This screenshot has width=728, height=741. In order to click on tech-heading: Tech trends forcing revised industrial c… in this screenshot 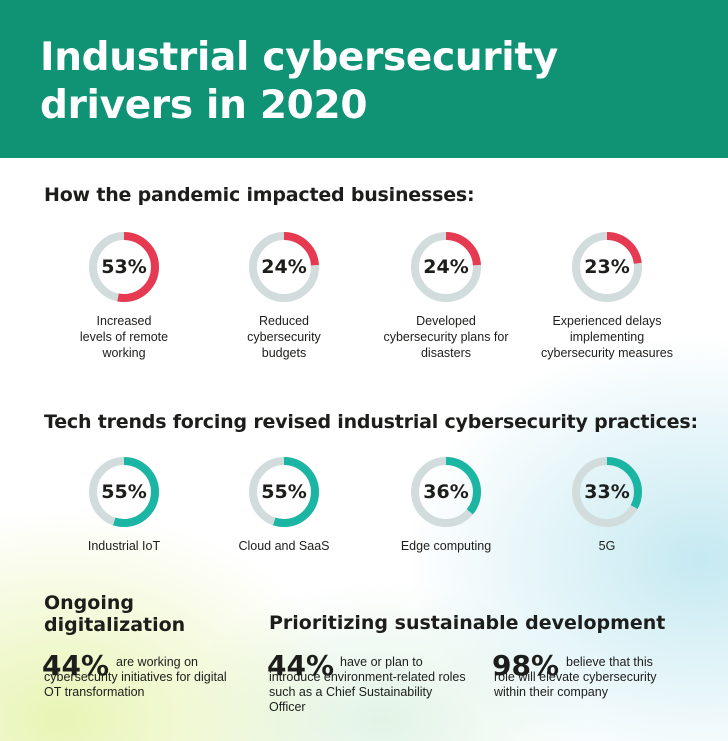, I will do `click(371, 422)`.